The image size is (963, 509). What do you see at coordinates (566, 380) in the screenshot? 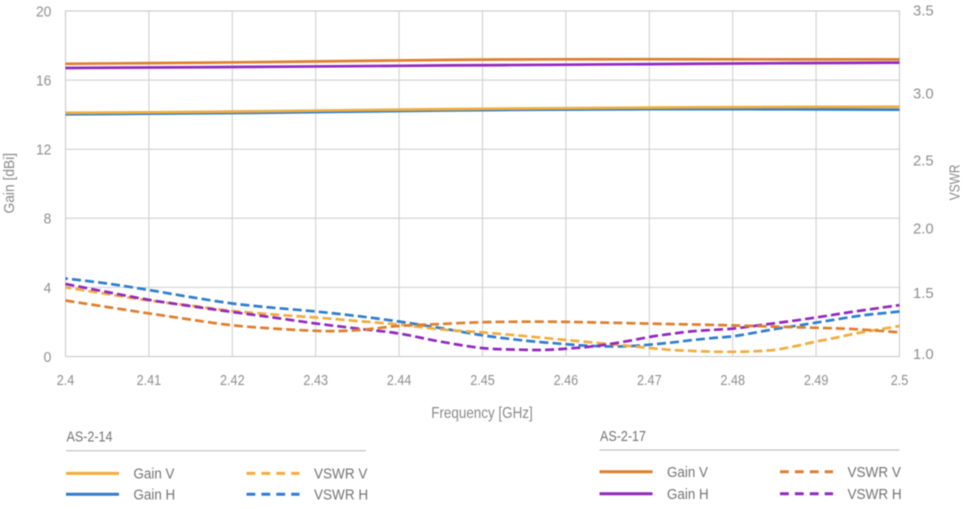
I see `svg-text: 2.46` at bounding box center [566, 380].